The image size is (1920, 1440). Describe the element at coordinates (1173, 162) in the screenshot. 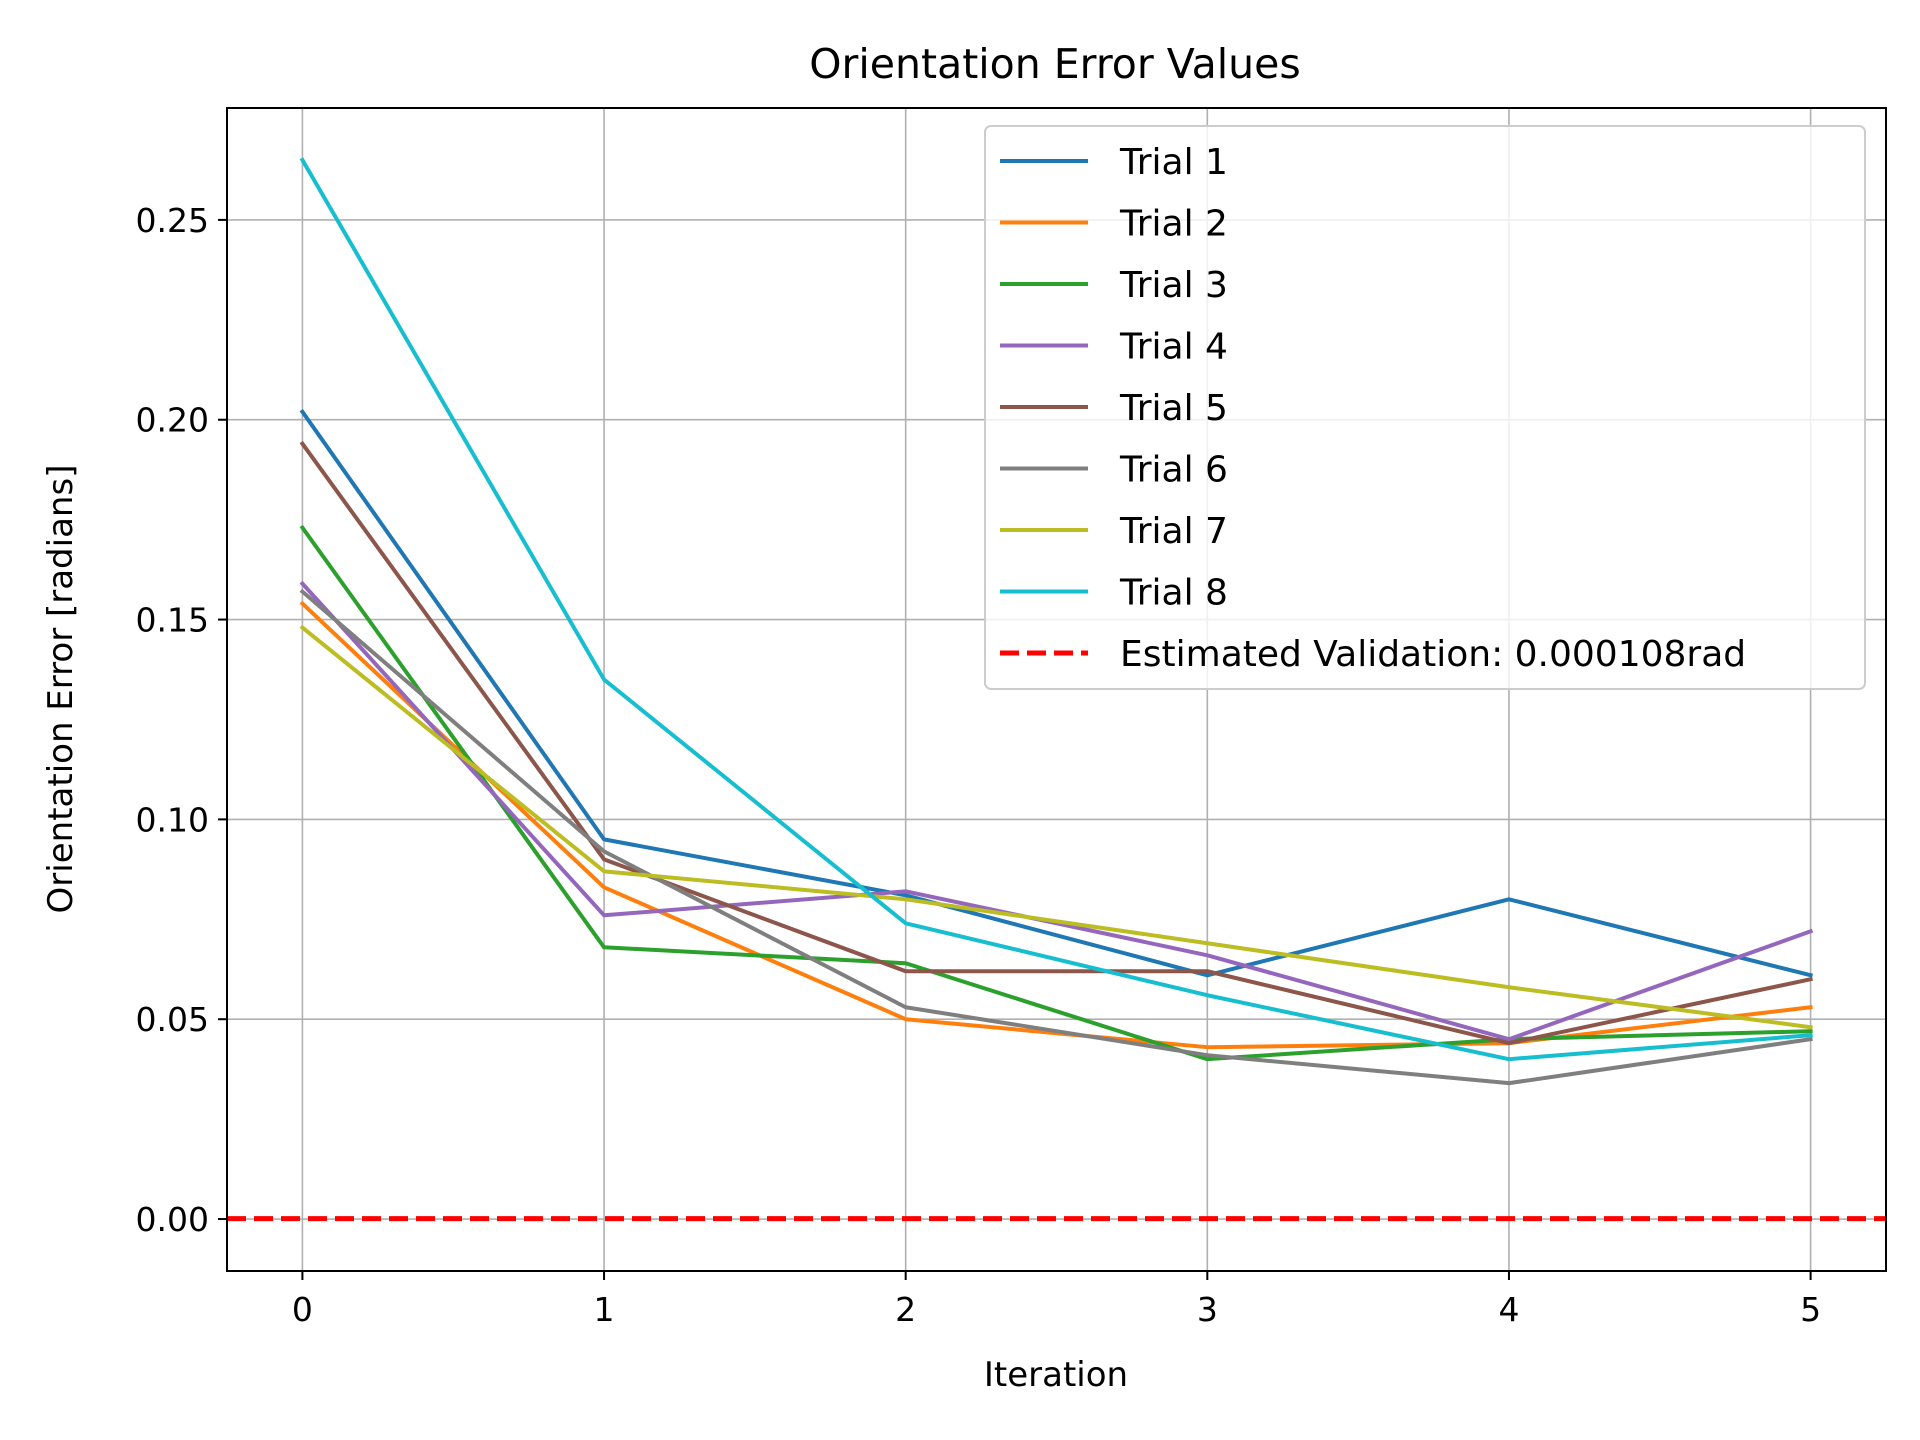

I see `legend-label: Trial 1` at that location.